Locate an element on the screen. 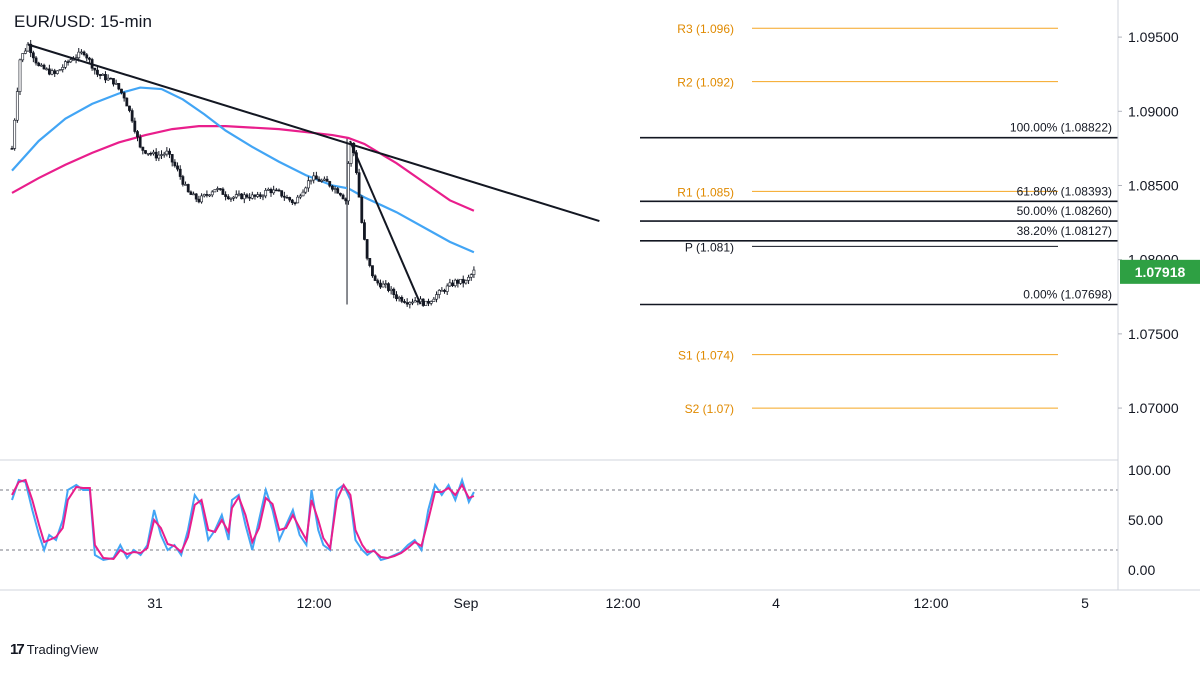  fib-label: 0.00% (1.07698) is located at coordinates (1067, 294).